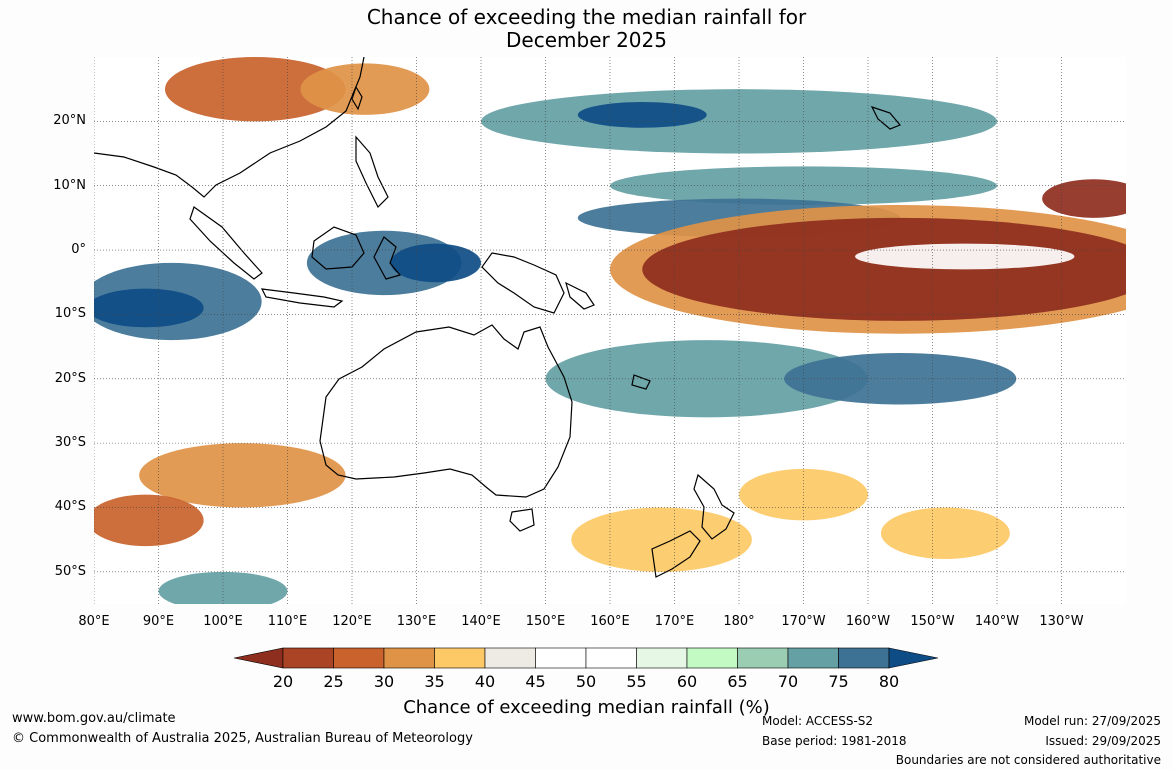  I want to click on colorbar-under-arrow, so click(259, 658).